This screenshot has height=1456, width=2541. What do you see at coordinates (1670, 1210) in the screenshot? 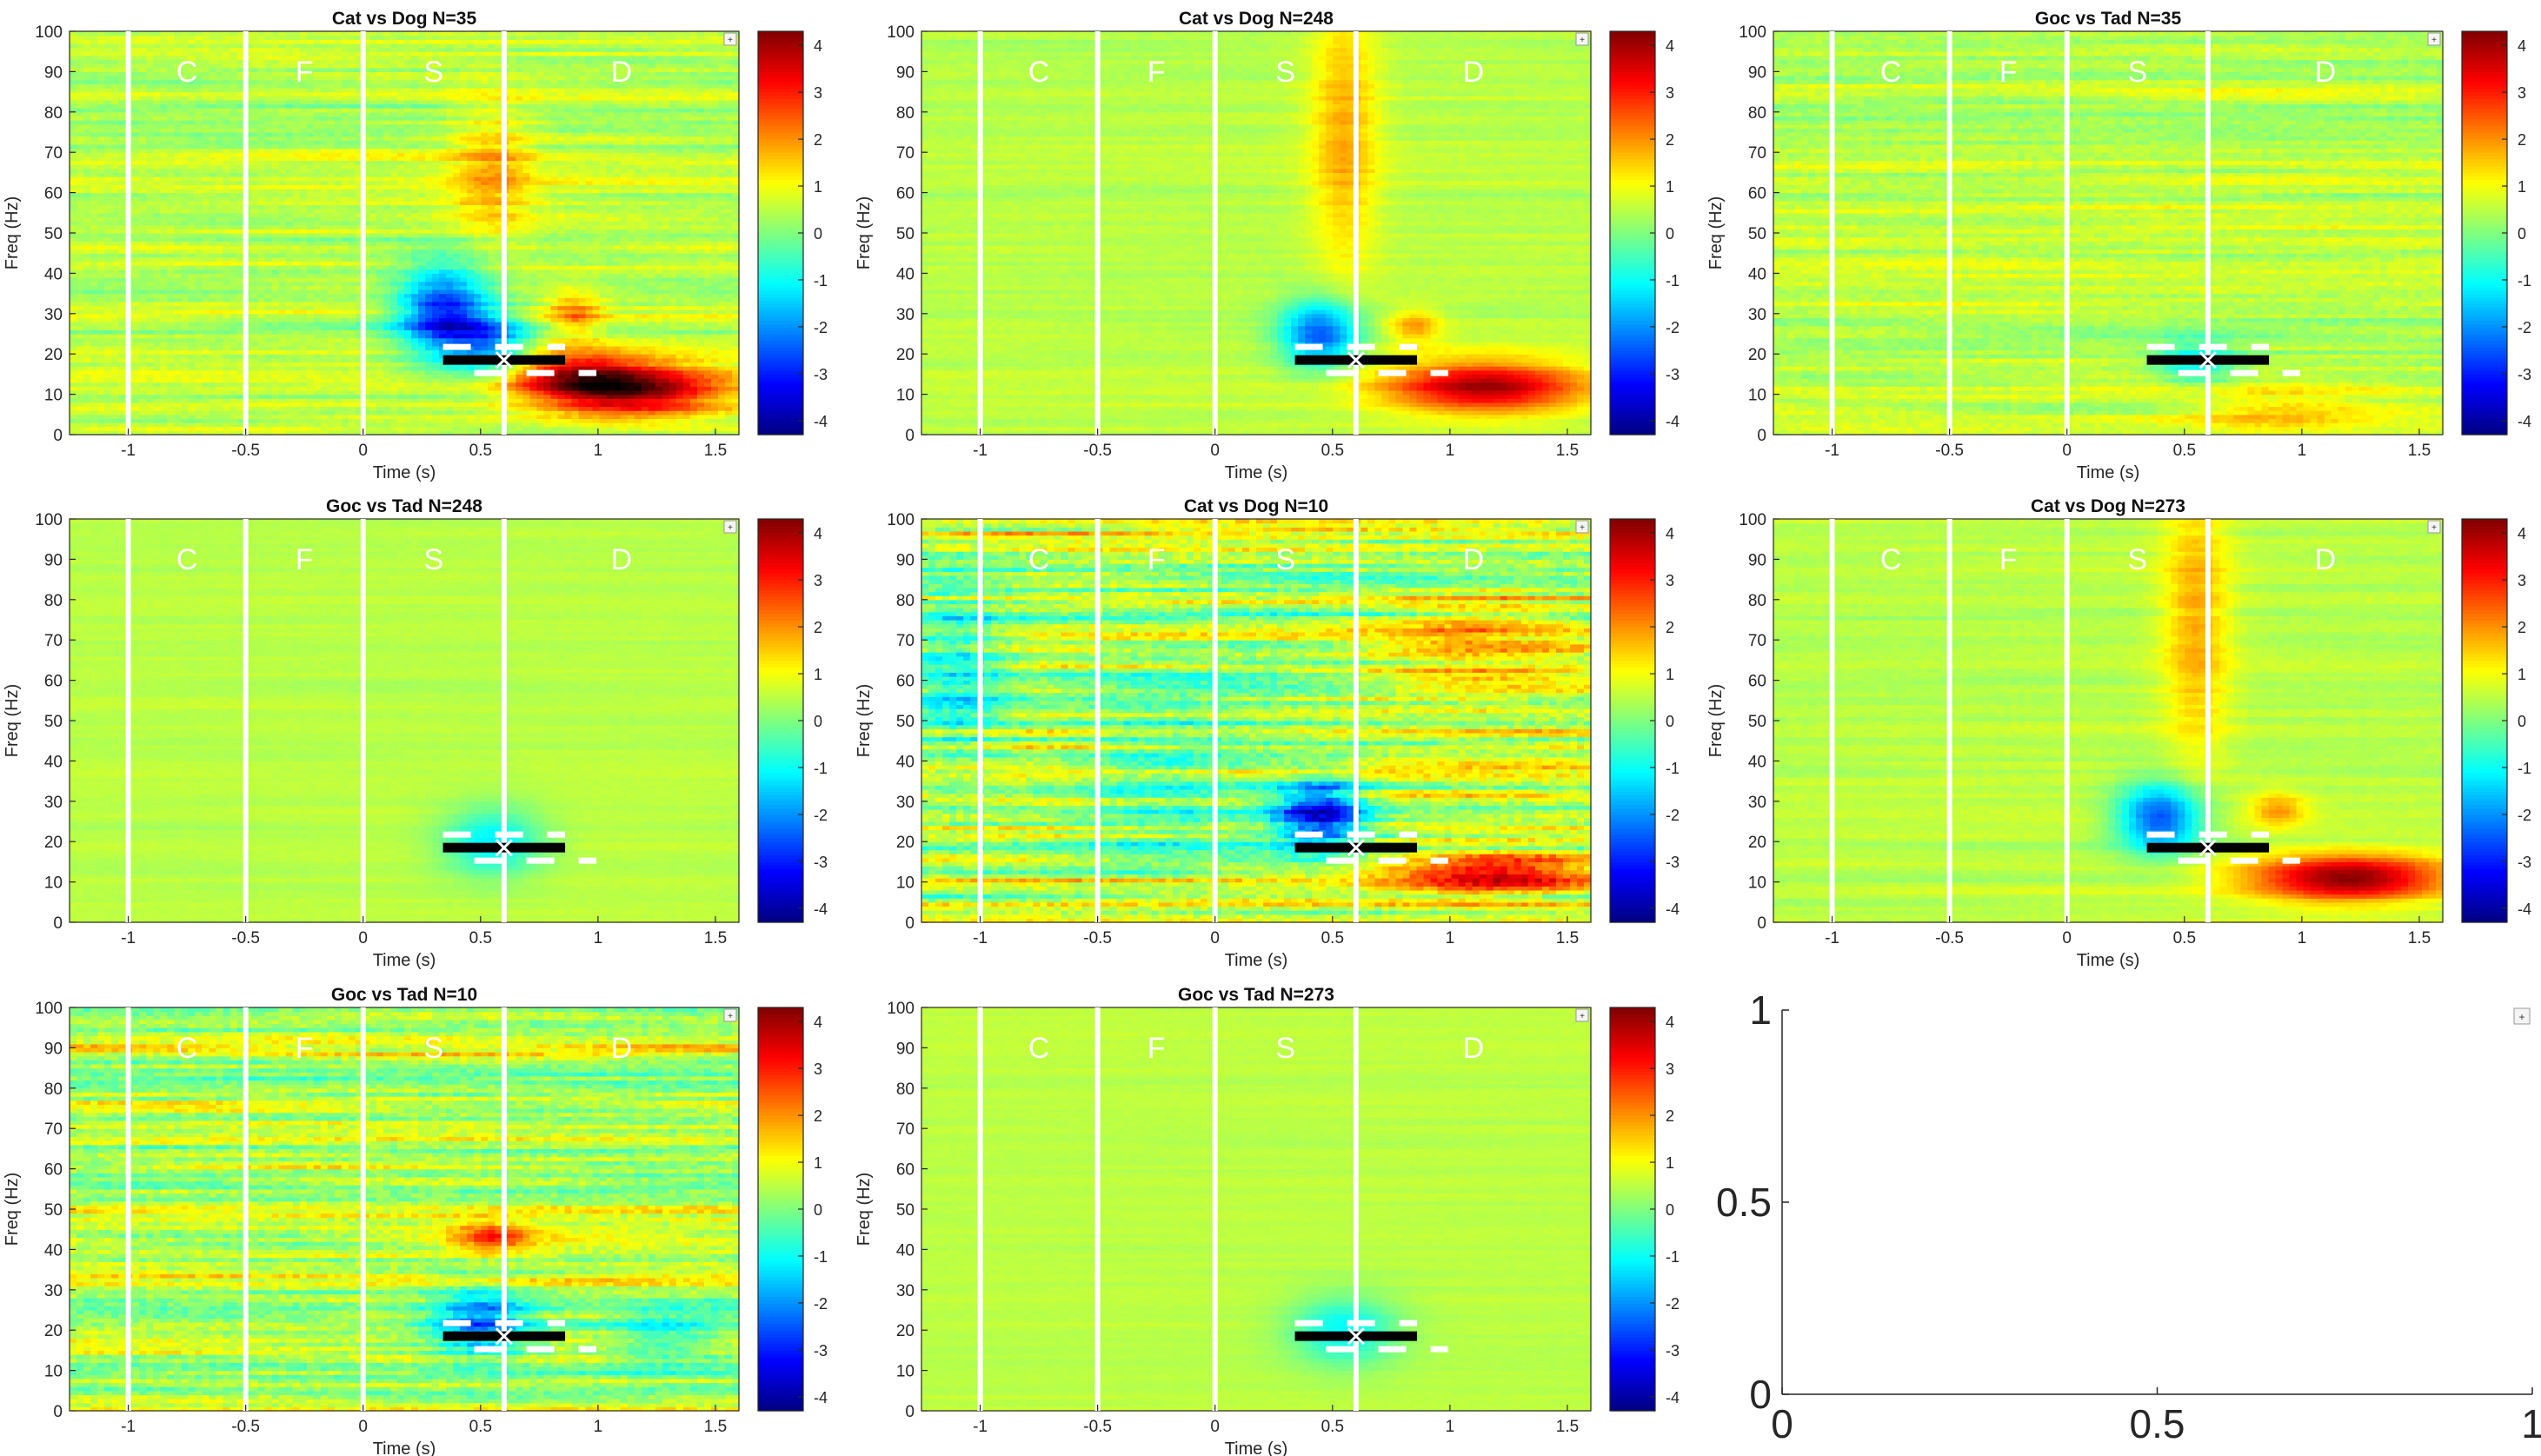
I see `colorbar-tick-label: 0` at bounding box center [1670, 1210].